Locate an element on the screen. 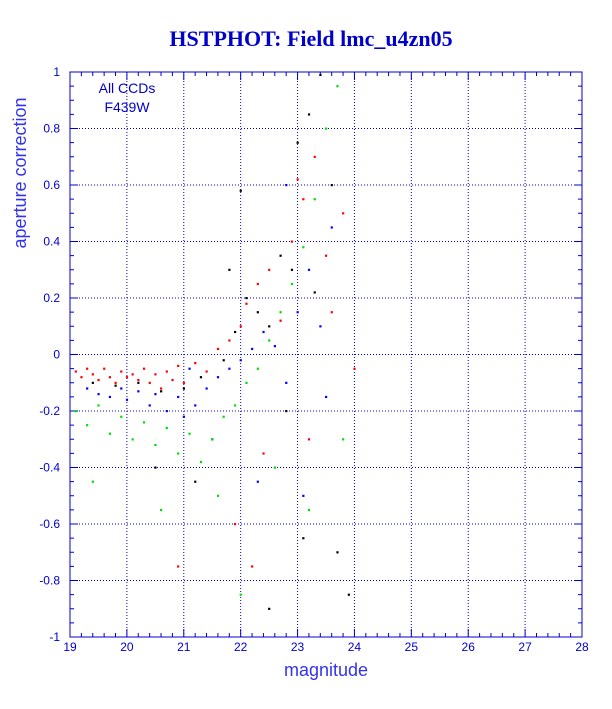 The height and width of the screenshot is (709, 612). y-tick-label: 0.4 is located at coordinates (51, 242).